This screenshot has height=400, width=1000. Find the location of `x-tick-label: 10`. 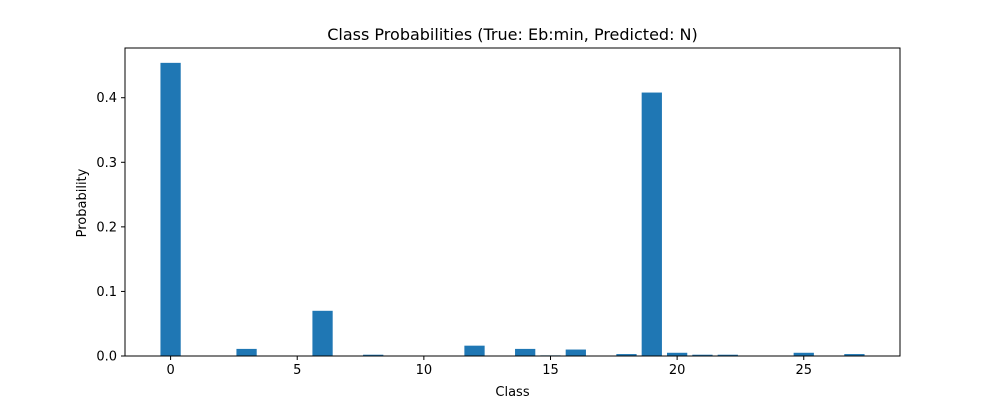

x-tick-label: 10 is located at coordinates (424, 370).